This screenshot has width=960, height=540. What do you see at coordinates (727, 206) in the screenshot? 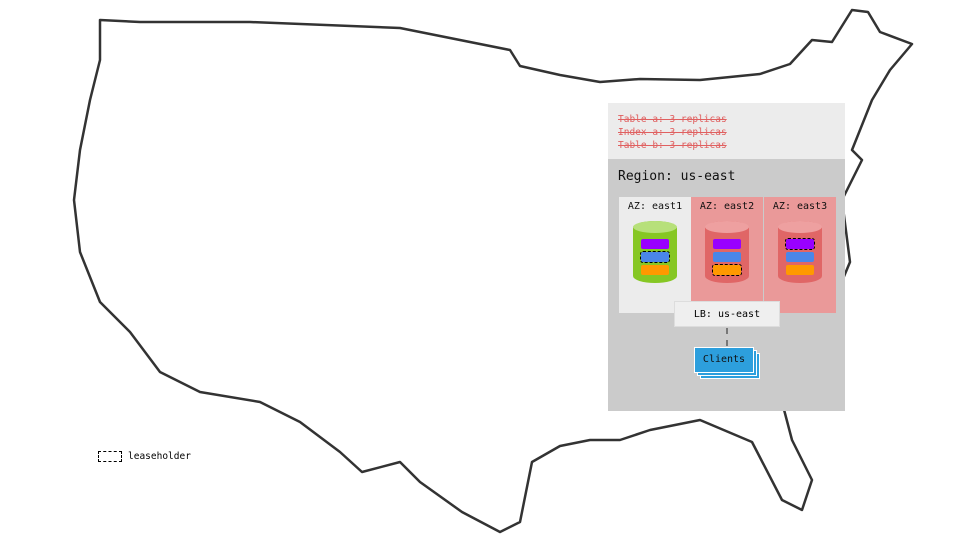
I see `az-label: AZ: east2` at bounding box center [727, 206].